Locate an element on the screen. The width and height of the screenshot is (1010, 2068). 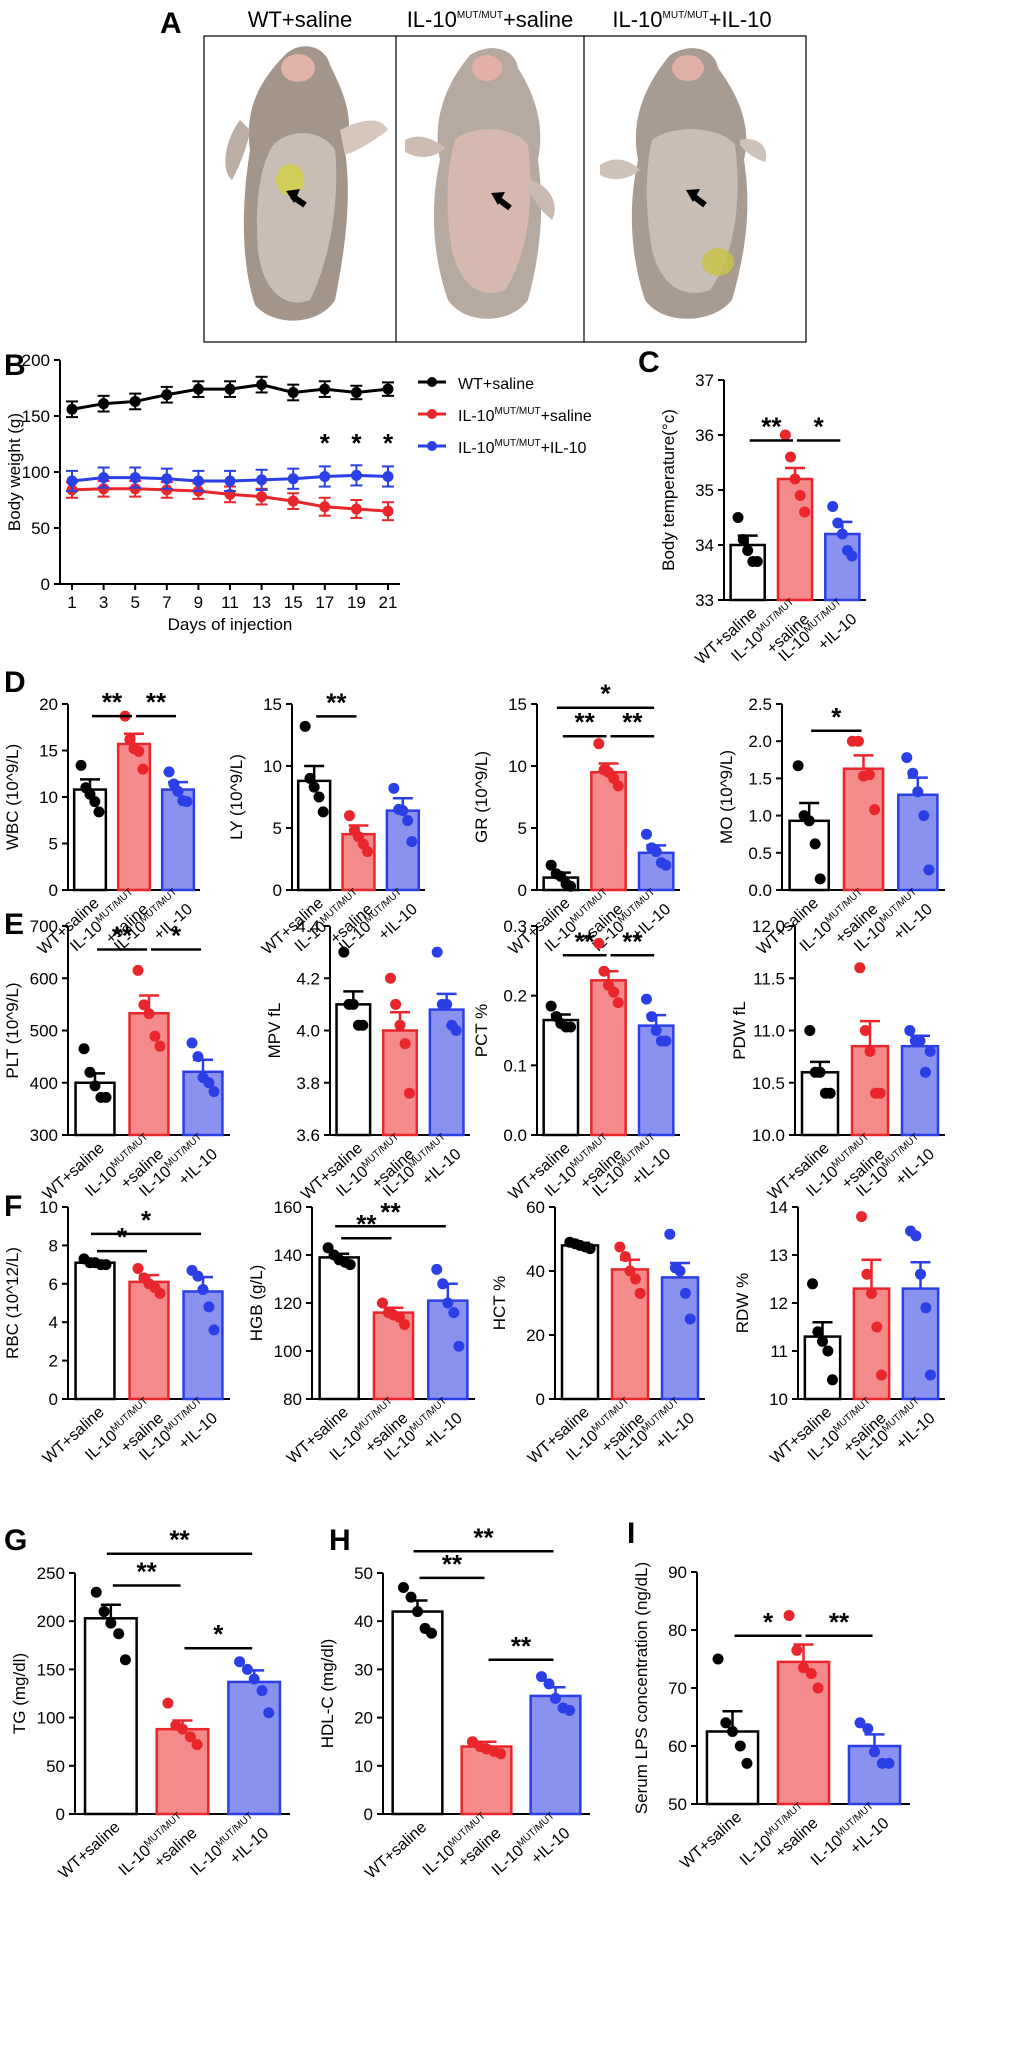
y-tick-label: 4.4 is located at coordinates (308, 926).